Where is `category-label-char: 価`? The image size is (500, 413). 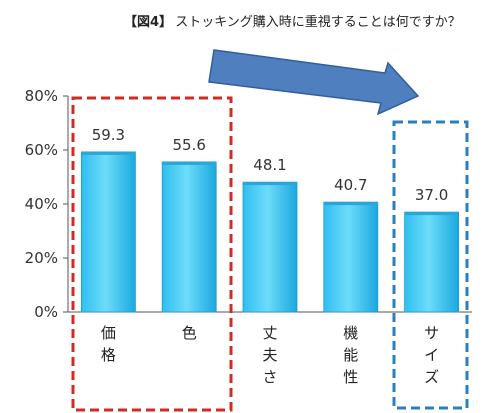 category-label-char: 価 is located at coordinates (108, 333).